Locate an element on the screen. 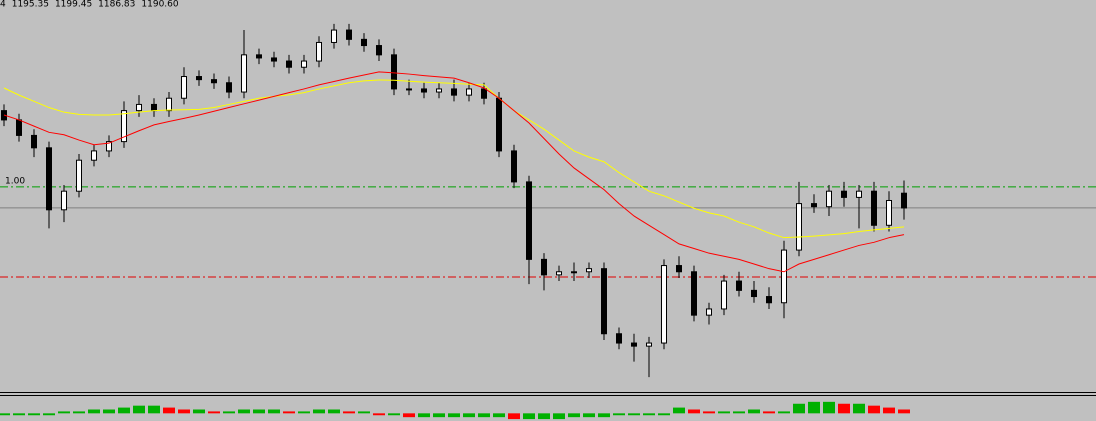 The width and height of the screenshot is (1096, 421). ohlc-header: 4 is located at coordinates (3, 5).